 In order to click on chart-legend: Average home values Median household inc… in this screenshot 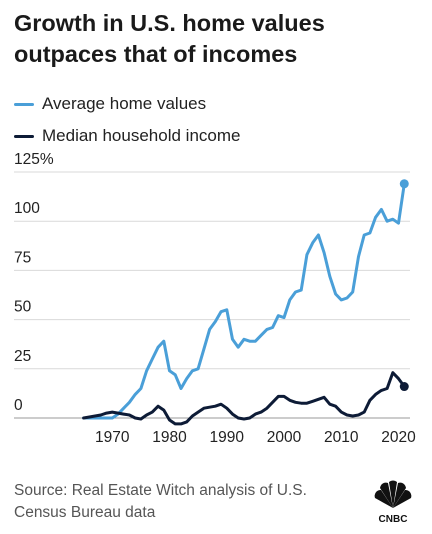, I will do `click(127, 120)`.